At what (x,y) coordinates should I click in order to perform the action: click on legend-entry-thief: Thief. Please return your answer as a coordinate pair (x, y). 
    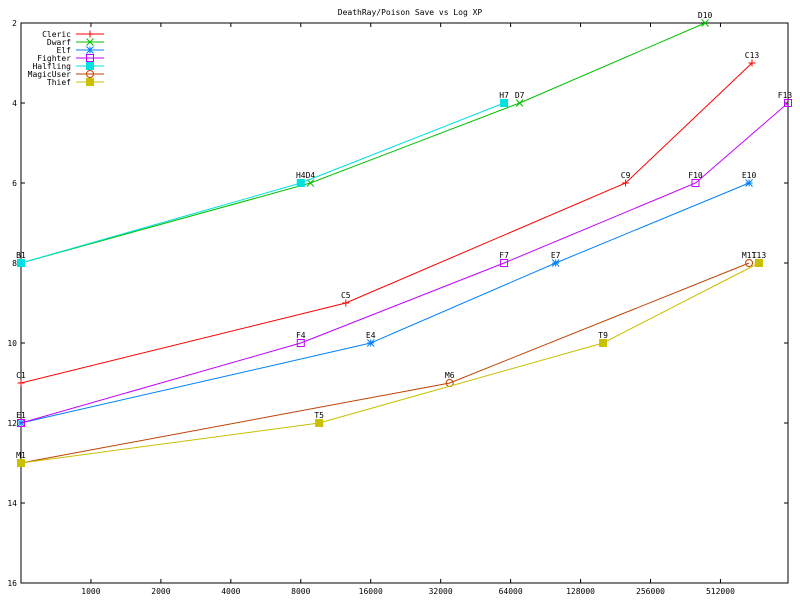
    Looking at the image, I should click on (75, 82).